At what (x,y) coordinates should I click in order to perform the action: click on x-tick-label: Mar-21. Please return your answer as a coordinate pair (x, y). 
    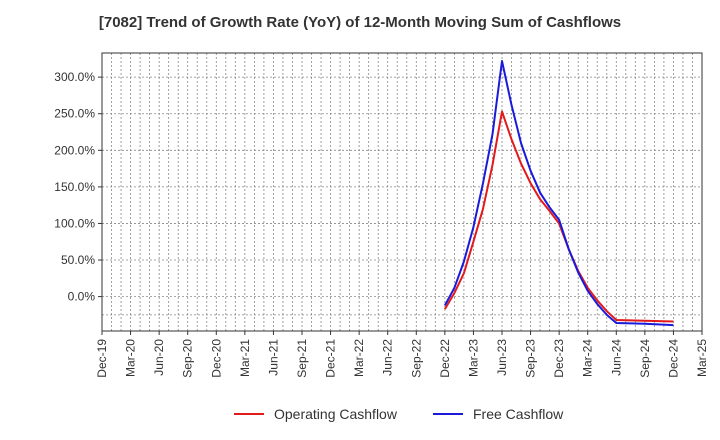
    Looking at the image, I should click on (245, 358).